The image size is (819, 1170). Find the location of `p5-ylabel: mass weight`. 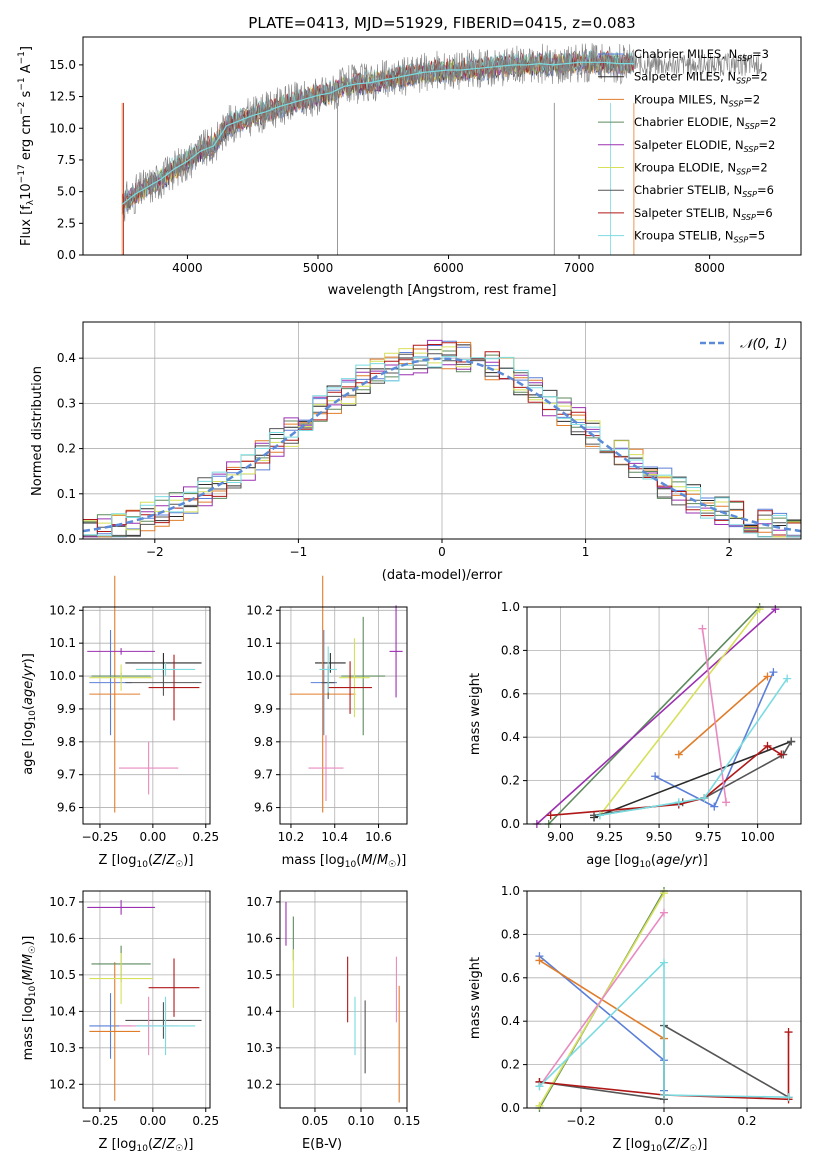

p5-ylabel: mass weight is located at coordinates (475, 714).